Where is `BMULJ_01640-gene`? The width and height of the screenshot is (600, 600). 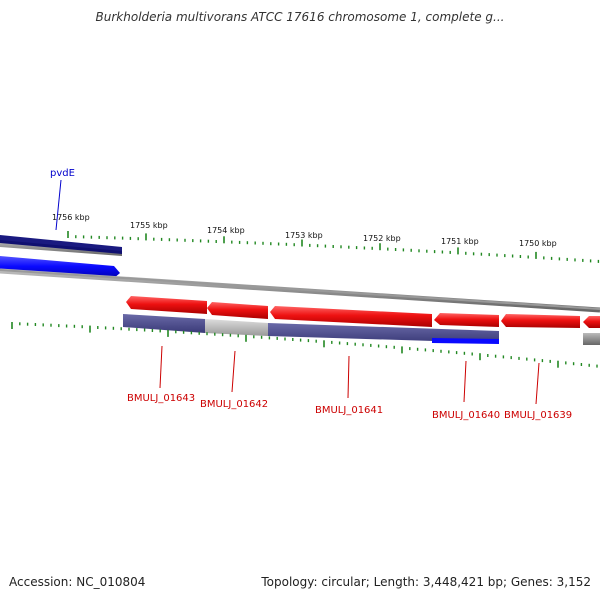
BMULJ_01640-gene is located at coordinates (466, 320).